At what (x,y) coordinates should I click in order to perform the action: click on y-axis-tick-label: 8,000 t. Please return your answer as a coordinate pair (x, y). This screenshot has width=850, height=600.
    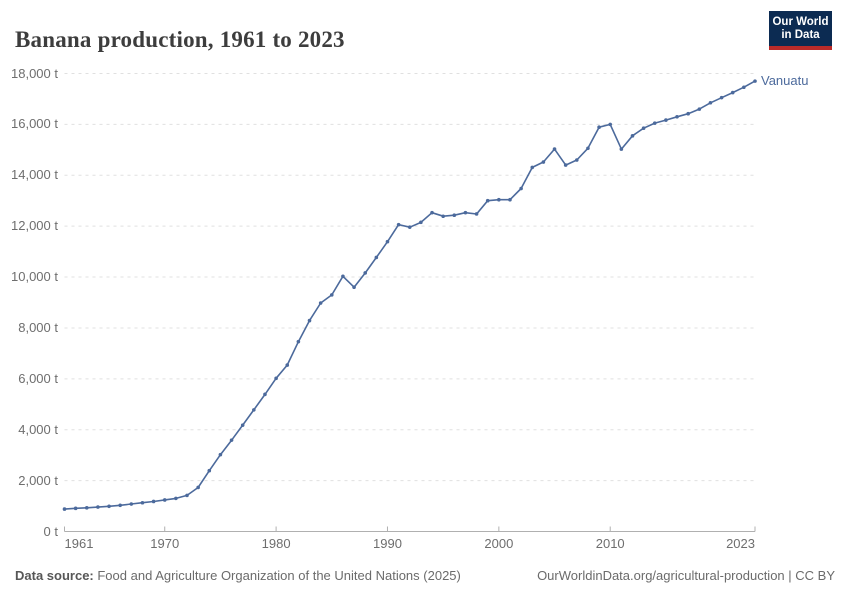
    Looking at the image, I should click on (38, 327).